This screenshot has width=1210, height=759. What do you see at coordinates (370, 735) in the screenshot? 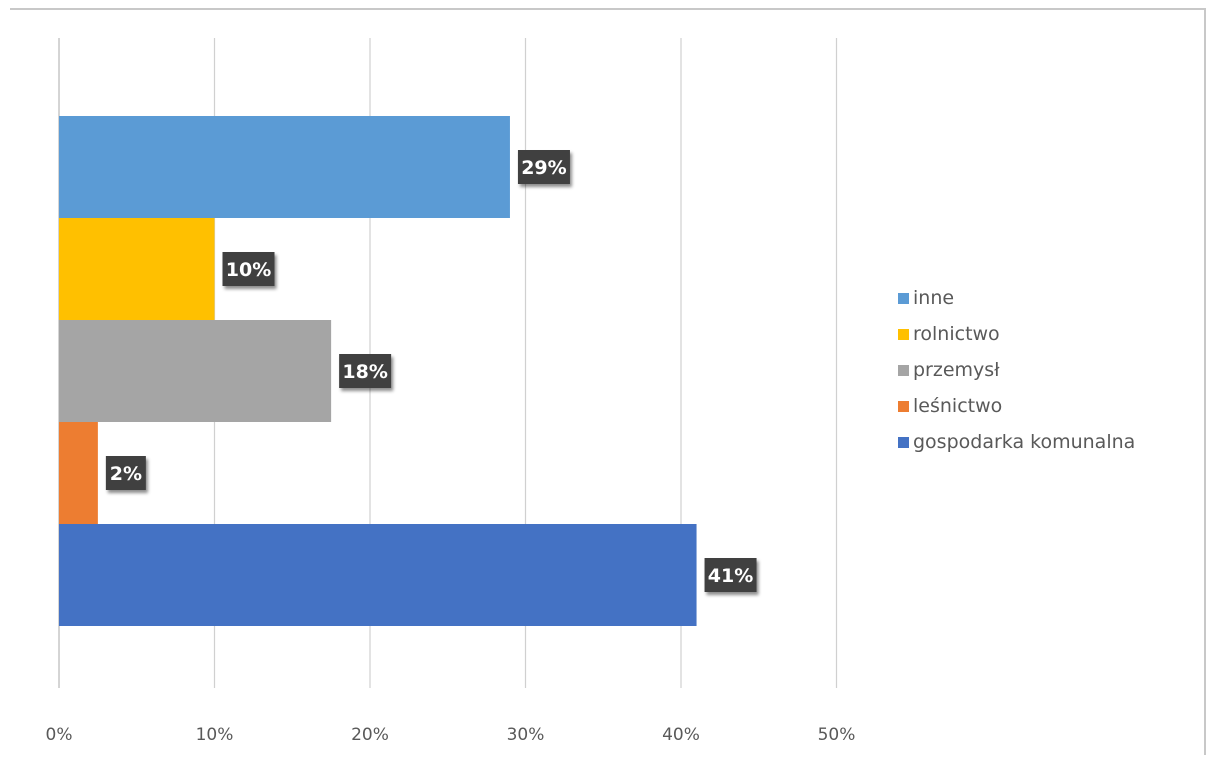
I see `x-tick-label: 20%` at bounding box center [370, 735].